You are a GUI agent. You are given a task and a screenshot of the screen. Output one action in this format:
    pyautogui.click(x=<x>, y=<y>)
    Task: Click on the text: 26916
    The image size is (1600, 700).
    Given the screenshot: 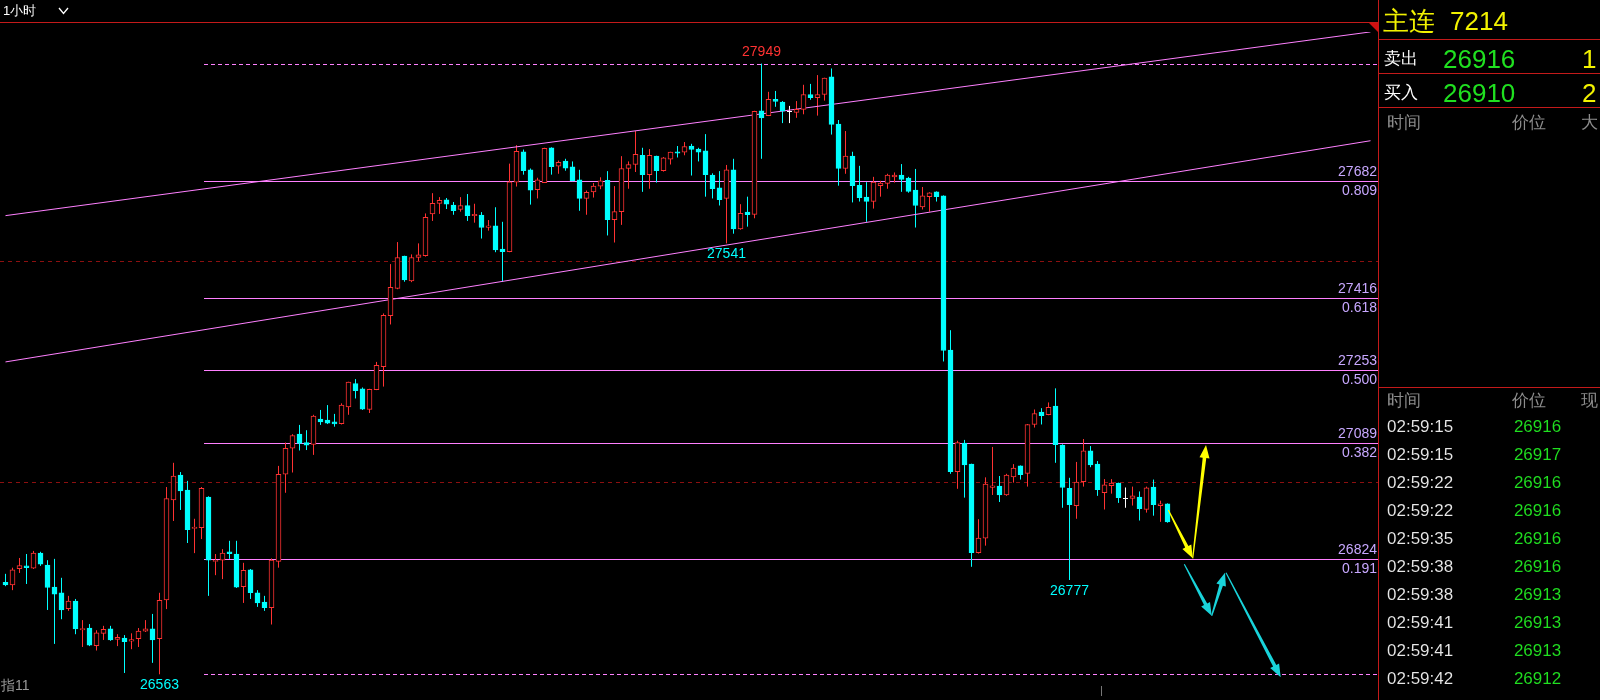 What is the action you would take?
    pyautogui.click(x=1479, y=59)
    